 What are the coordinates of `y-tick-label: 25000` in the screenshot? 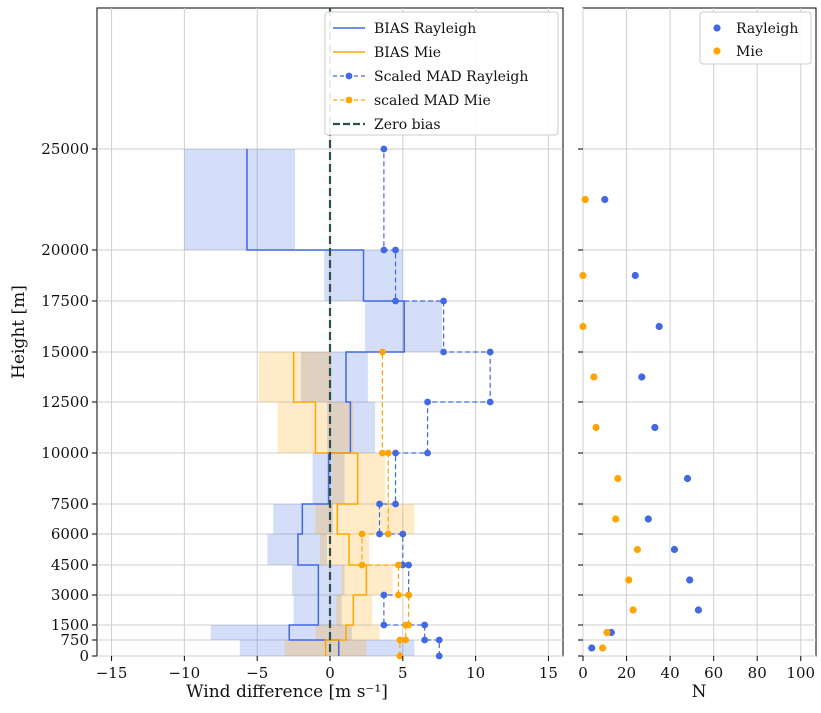 It's located at (65, 149).